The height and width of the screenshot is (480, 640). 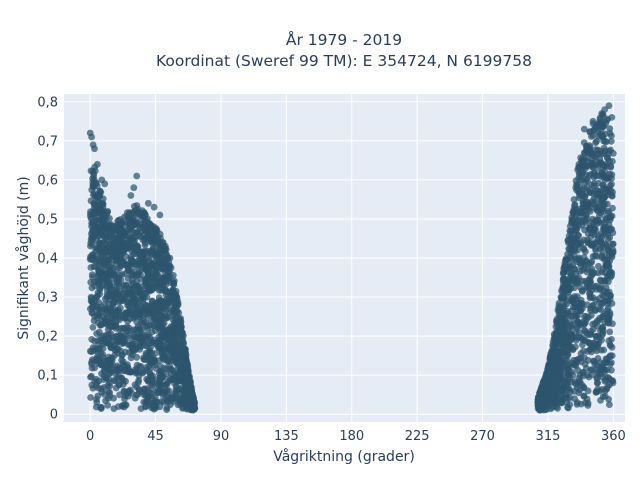 I want to click on x-tick-label: 0, so click(x=90, y=436).